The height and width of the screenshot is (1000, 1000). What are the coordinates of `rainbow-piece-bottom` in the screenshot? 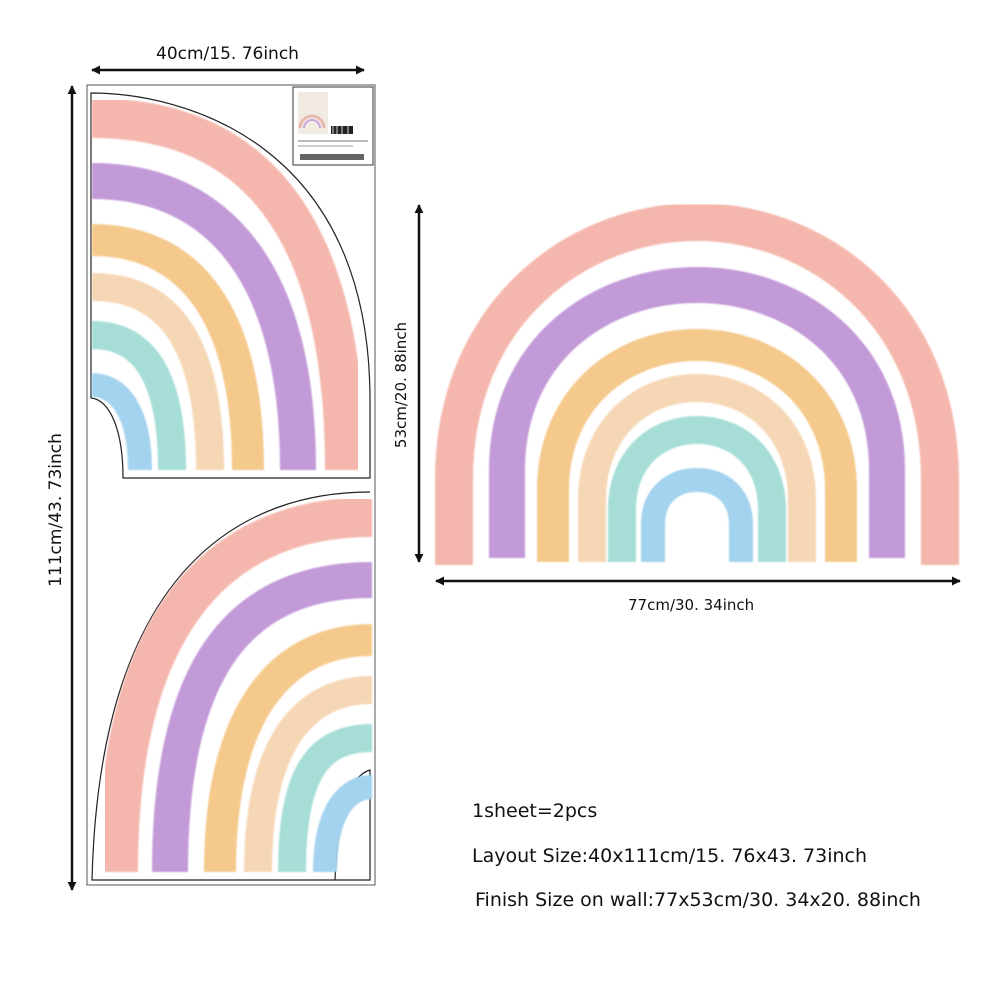 It's located at (232, 686).